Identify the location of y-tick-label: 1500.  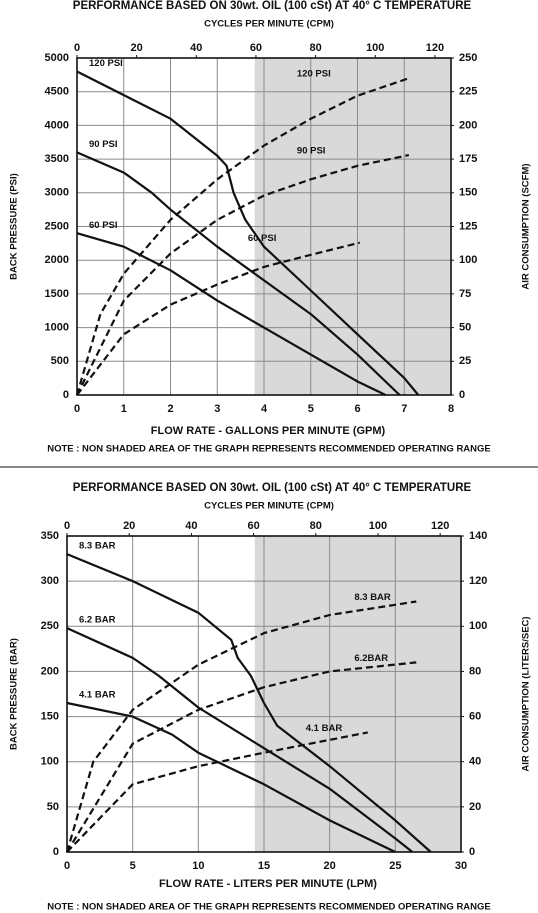
(57, 294).